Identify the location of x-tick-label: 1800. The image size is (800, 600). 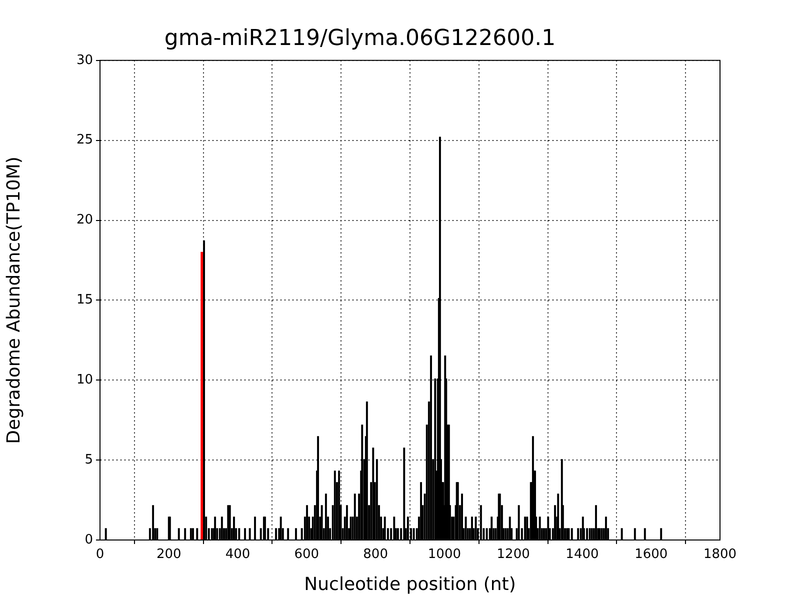
(720, 554).